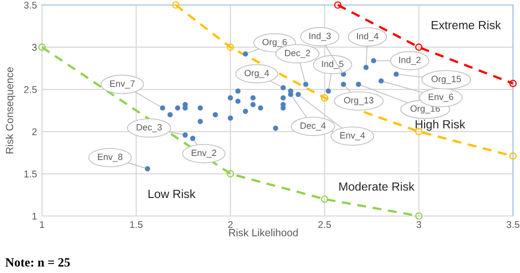  I want to click on annotation: Org_6, so click(274, 43).